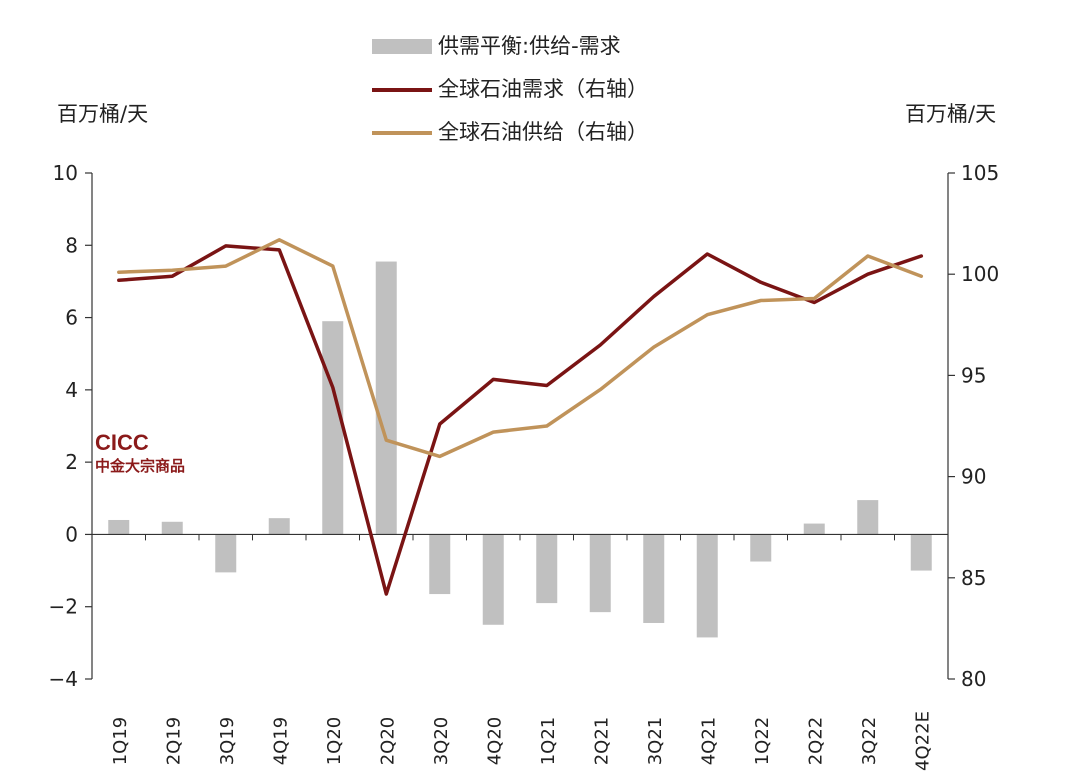 This screenshot has height=781, width=1080. I want to click on bar-2Q20, so click(386, 398).